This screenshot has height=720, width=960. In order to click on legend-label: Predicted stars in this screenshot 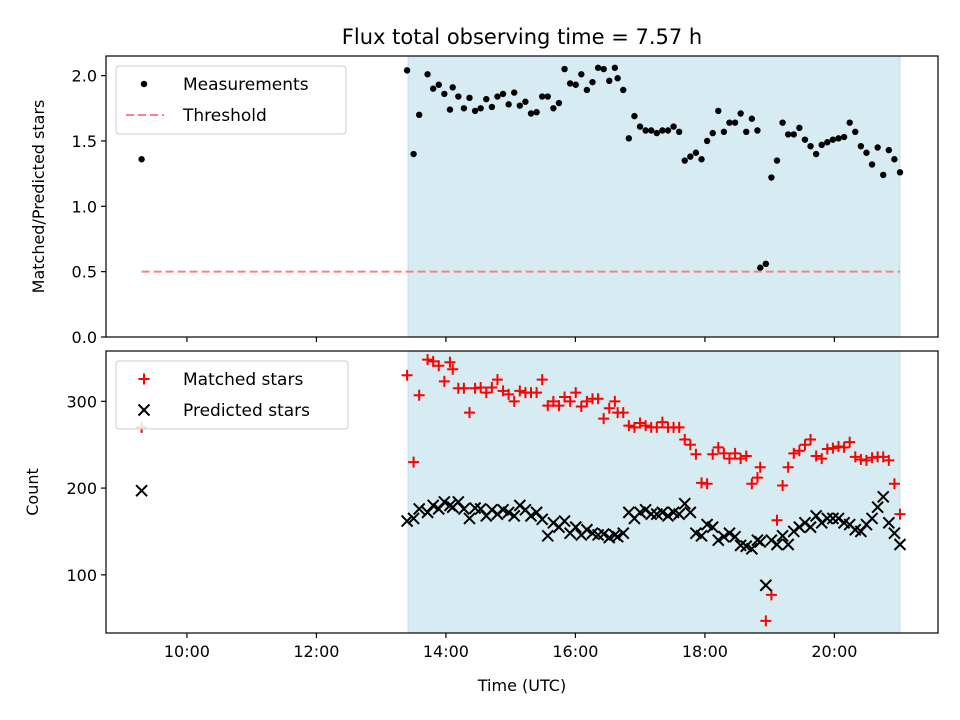, I will do `click(246, 411)`.